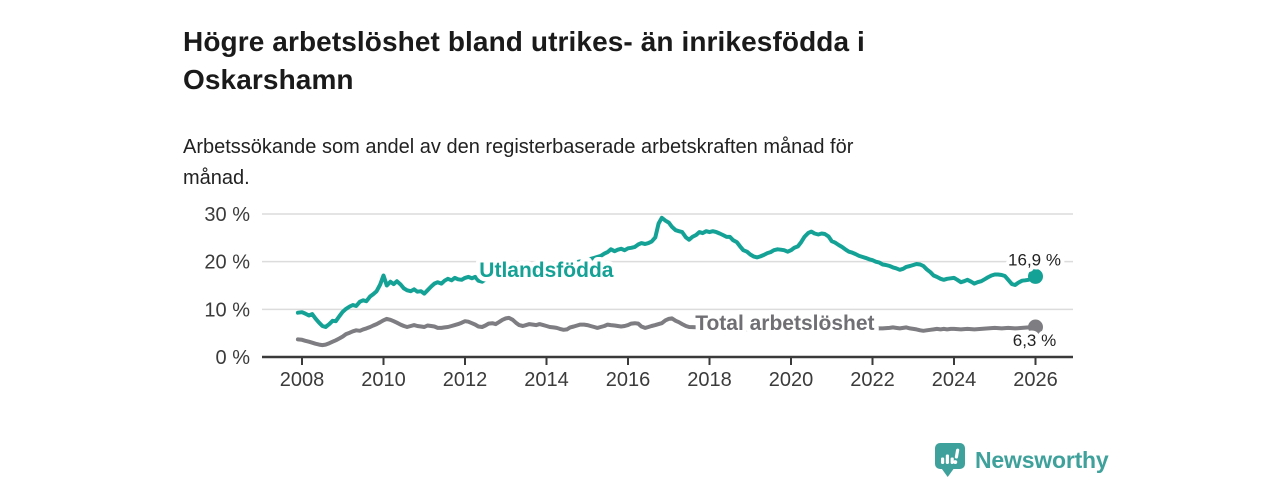 The image size is (1280, 480). Describe the element at coordinates (1035, 380) in the screenshot. I see `x-tick-label: 2026` at that location.